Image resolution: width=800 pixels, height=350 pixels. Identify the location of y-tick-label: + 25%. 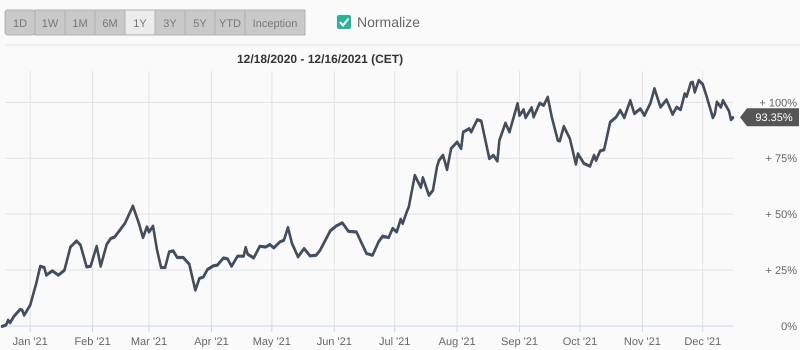
(782, 271).